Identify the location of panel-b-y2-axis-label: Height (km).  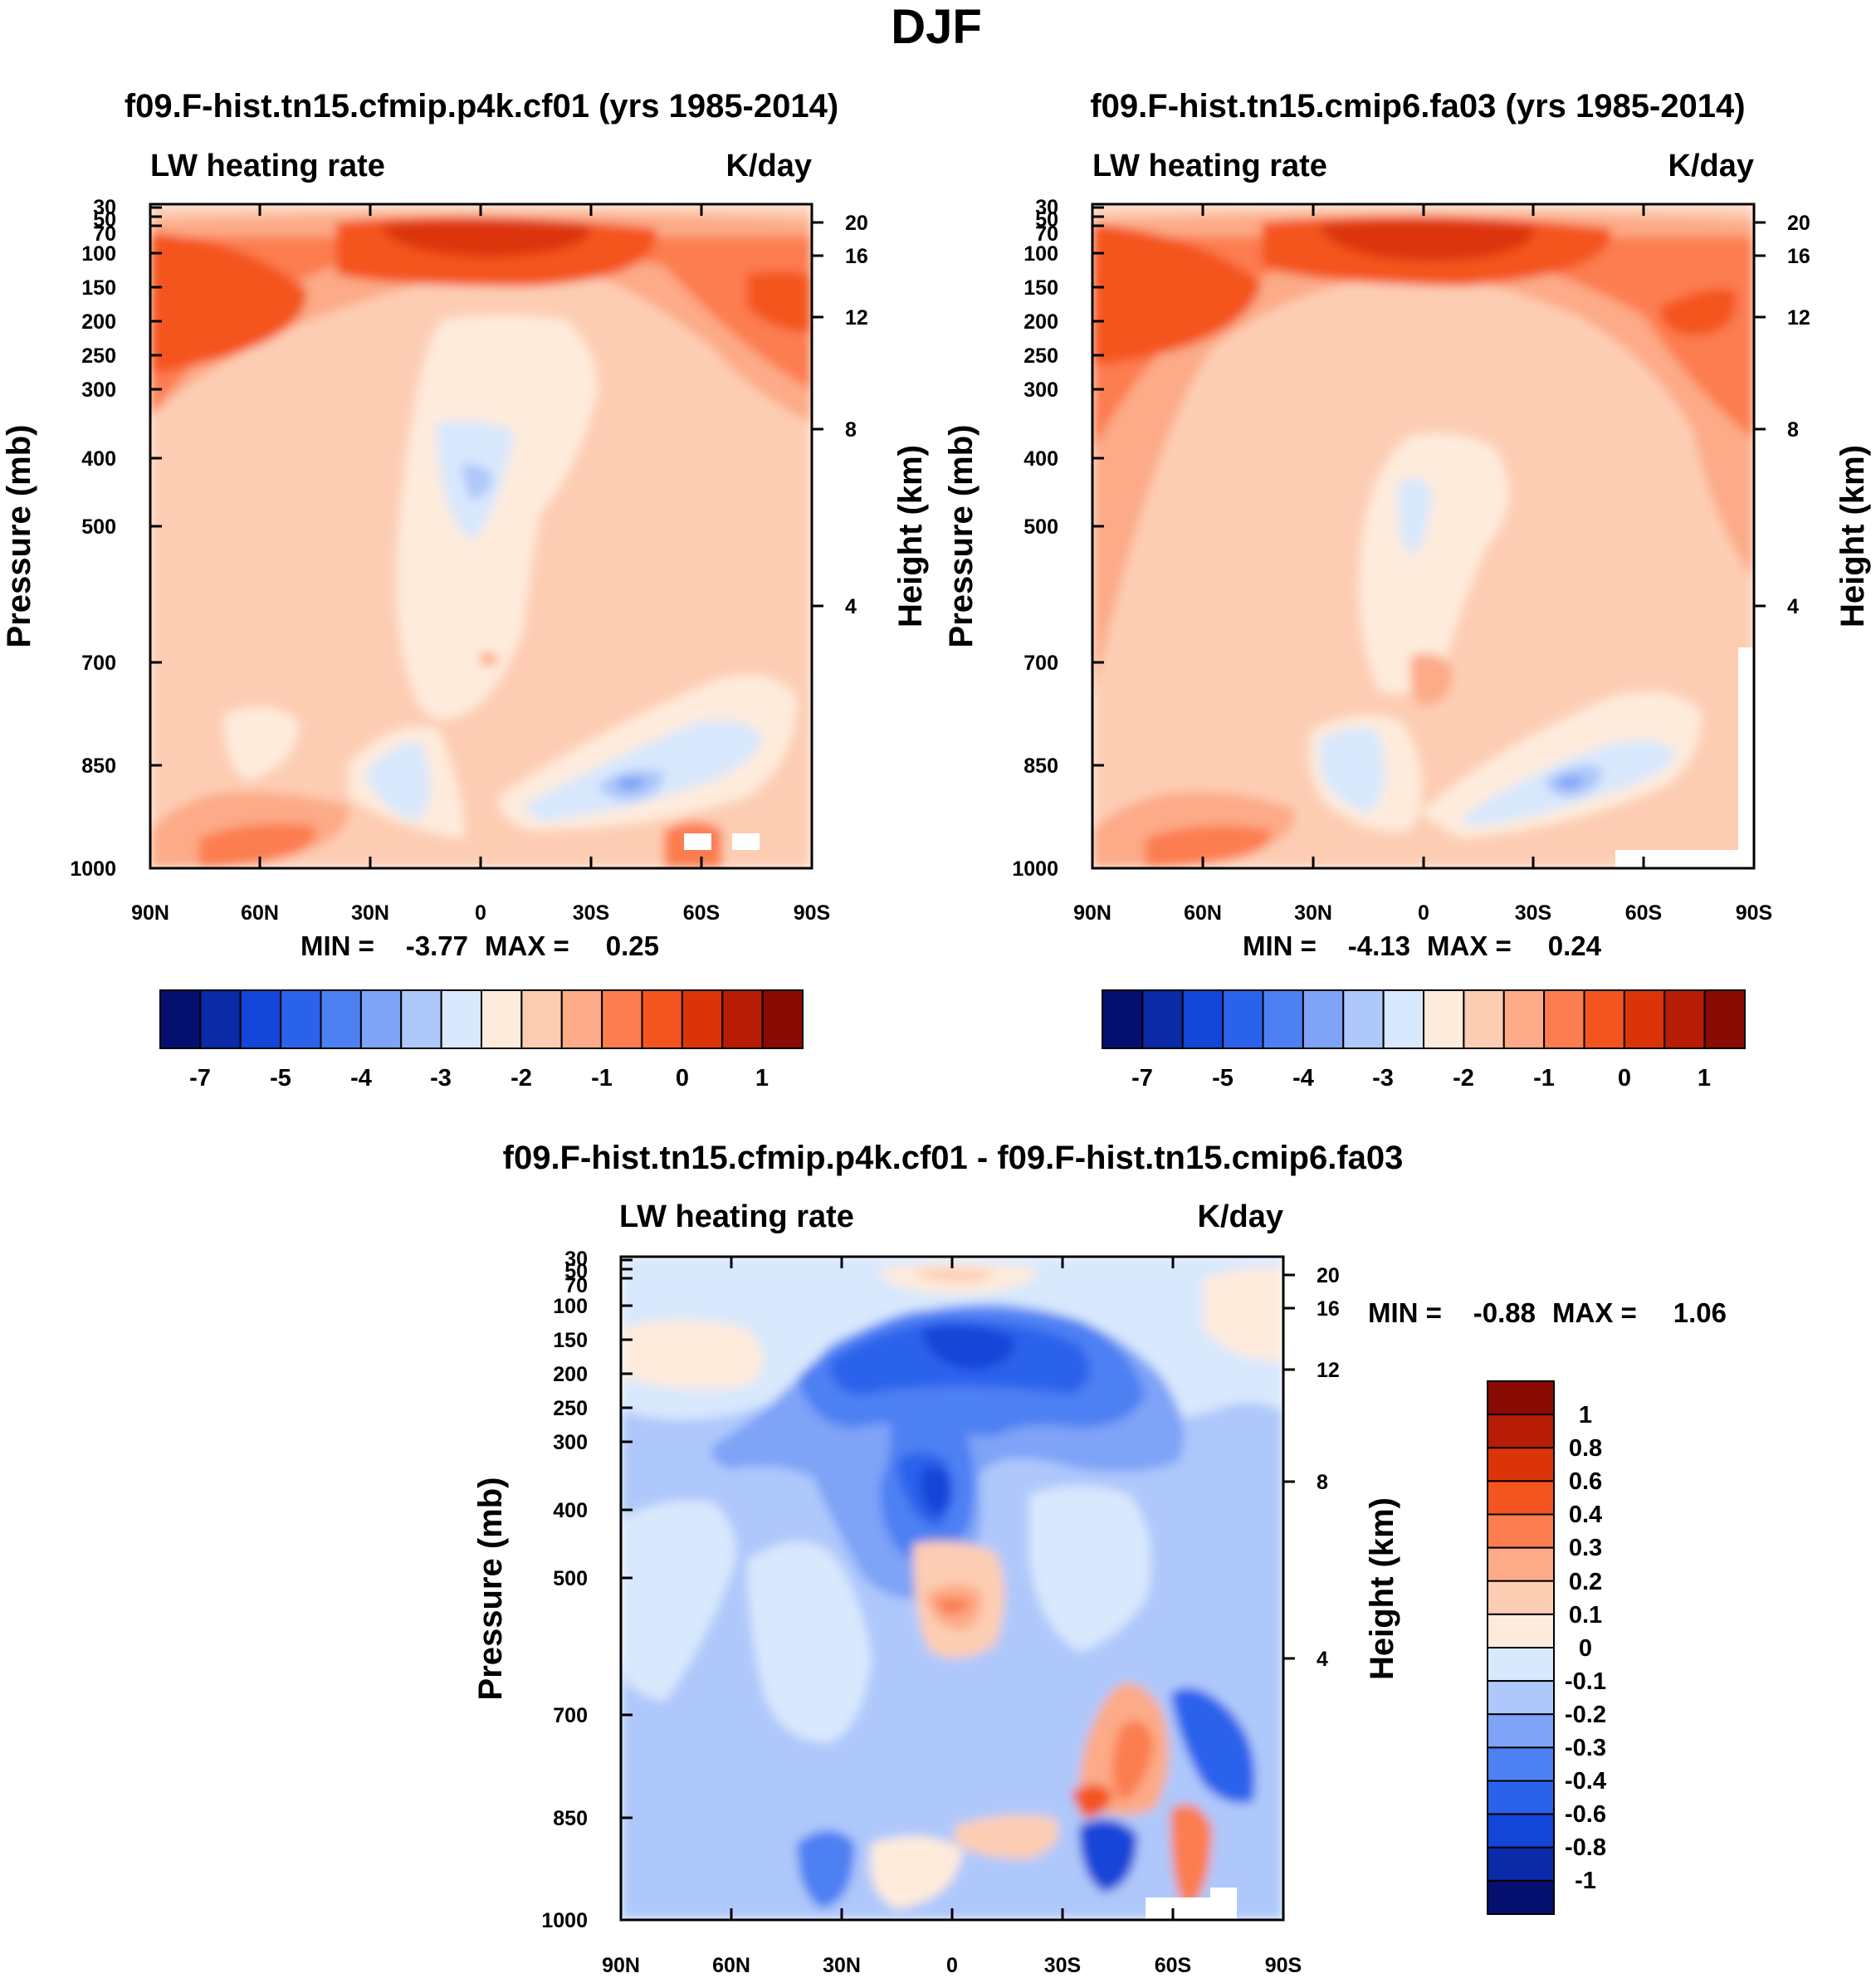
(1852, 536).